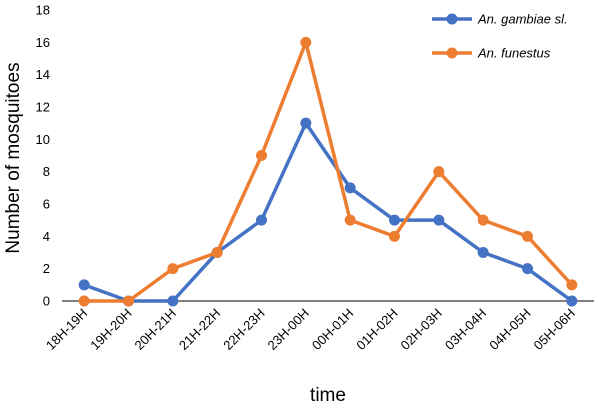 The image size is (598, 408). I want to click on y-tick-label: 14, so click(43, 74).